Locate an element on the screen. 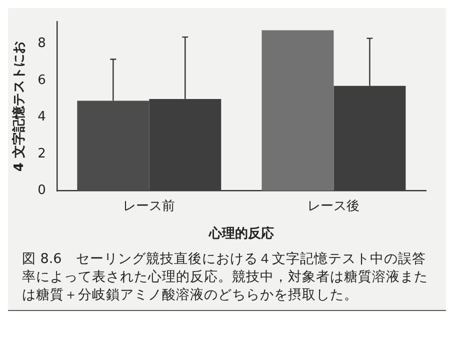  y-tick-label: 2 is located at coordinates (42, 154).